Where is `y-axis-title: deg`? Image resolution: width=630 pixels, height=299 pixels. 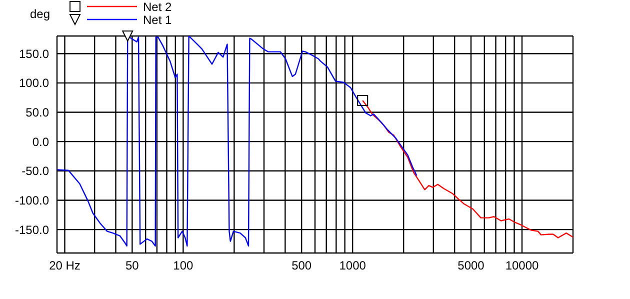 y-axis-title: deg is located at coordinates (40, 14).